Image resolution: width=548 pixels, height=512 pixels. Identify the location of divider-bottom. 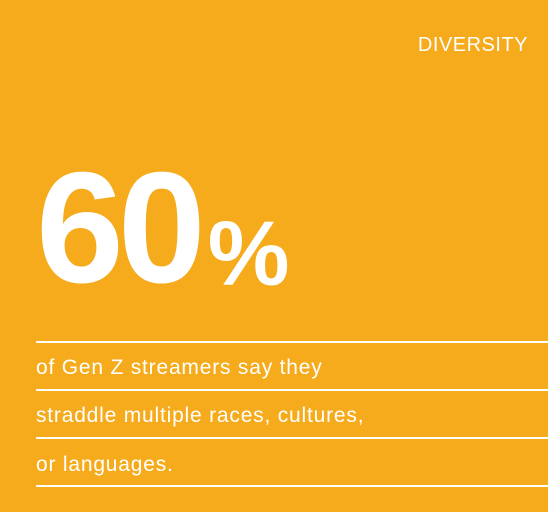
(292, 486).